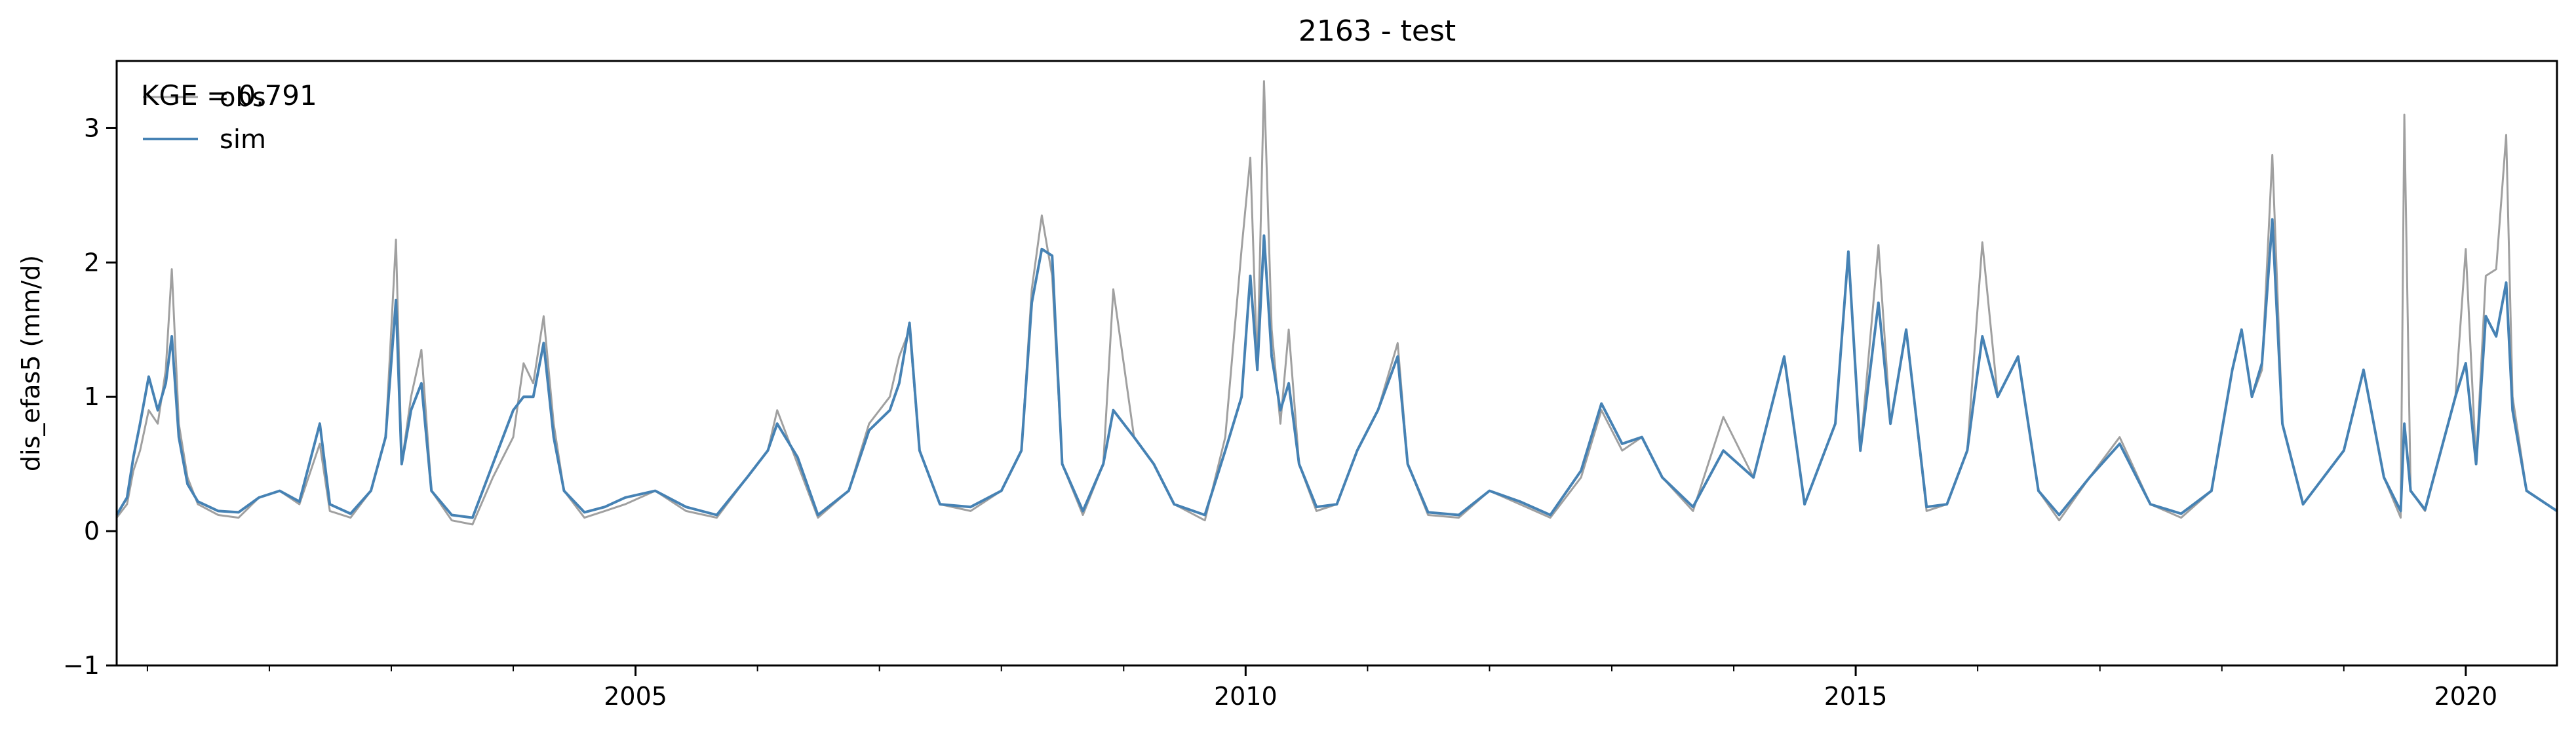 The width and height of the screenshot is (2576, 733). Describe the element at coordinates (243, 140) in the screenshot. I see `legend-label-sim: sim` at that location.